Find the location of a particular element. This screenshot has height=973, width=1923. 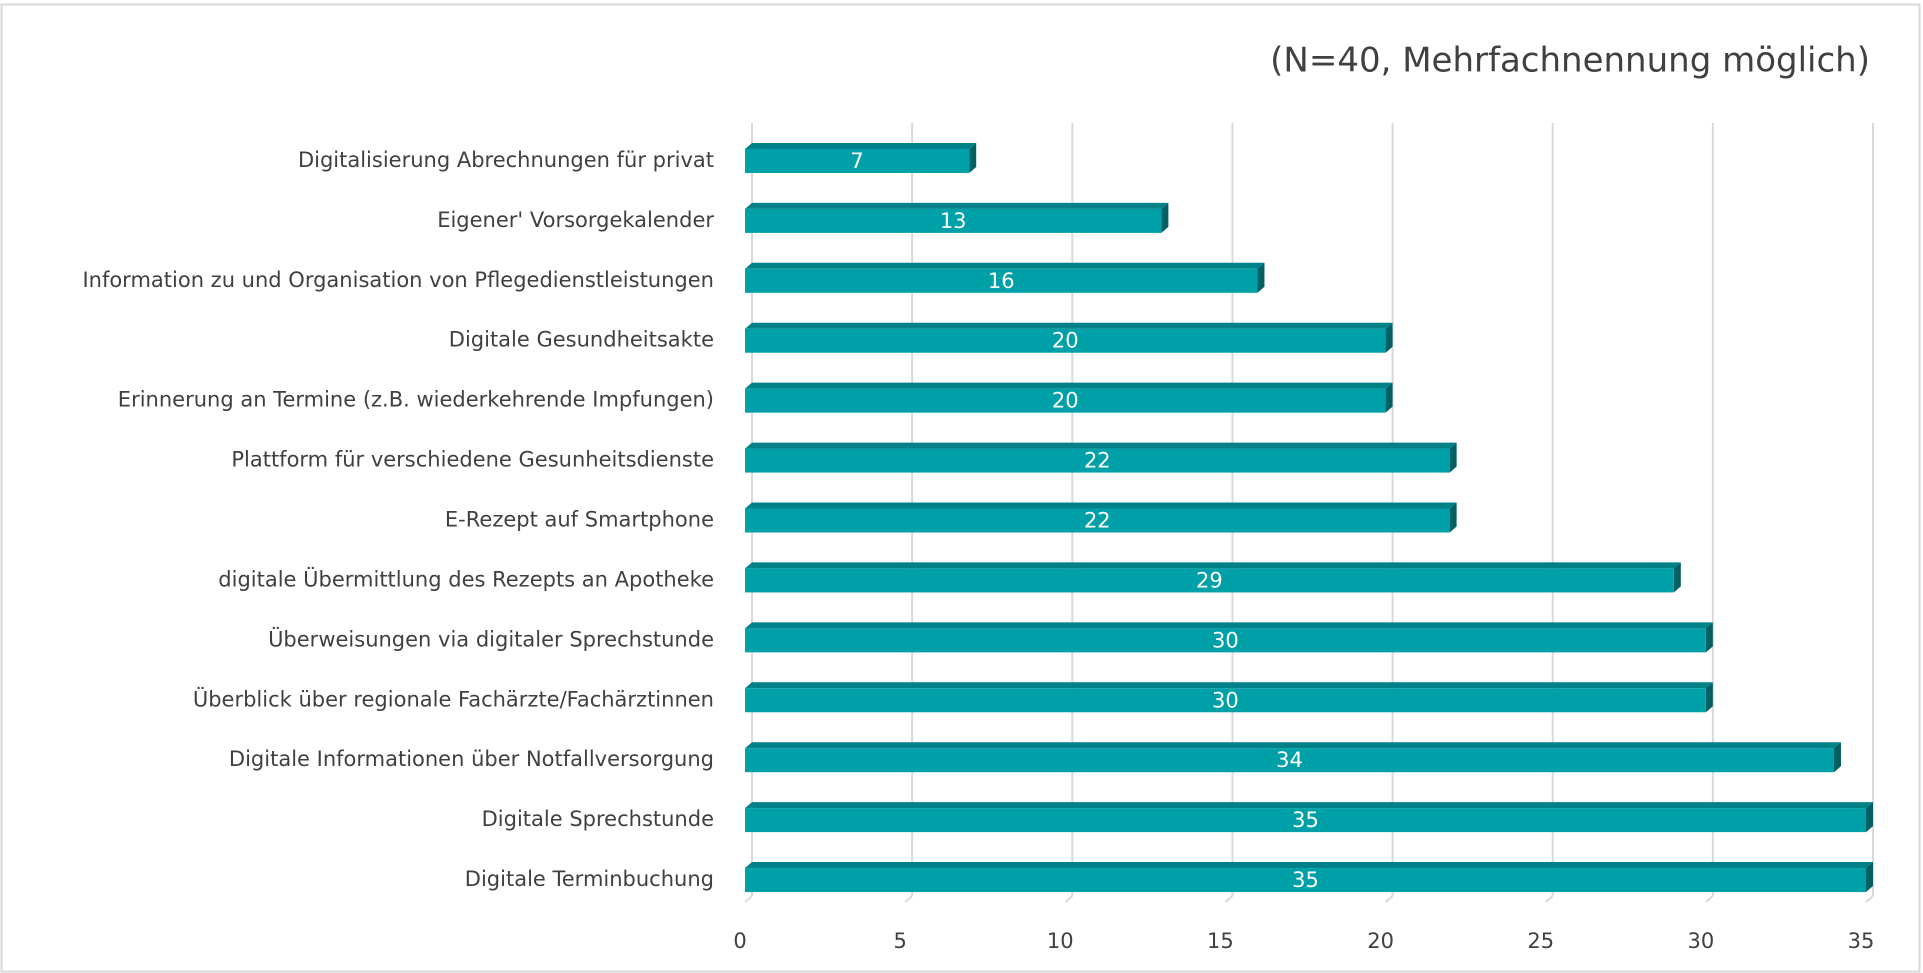

x-tick-label: 35 is located at coordinates (1861, 941).